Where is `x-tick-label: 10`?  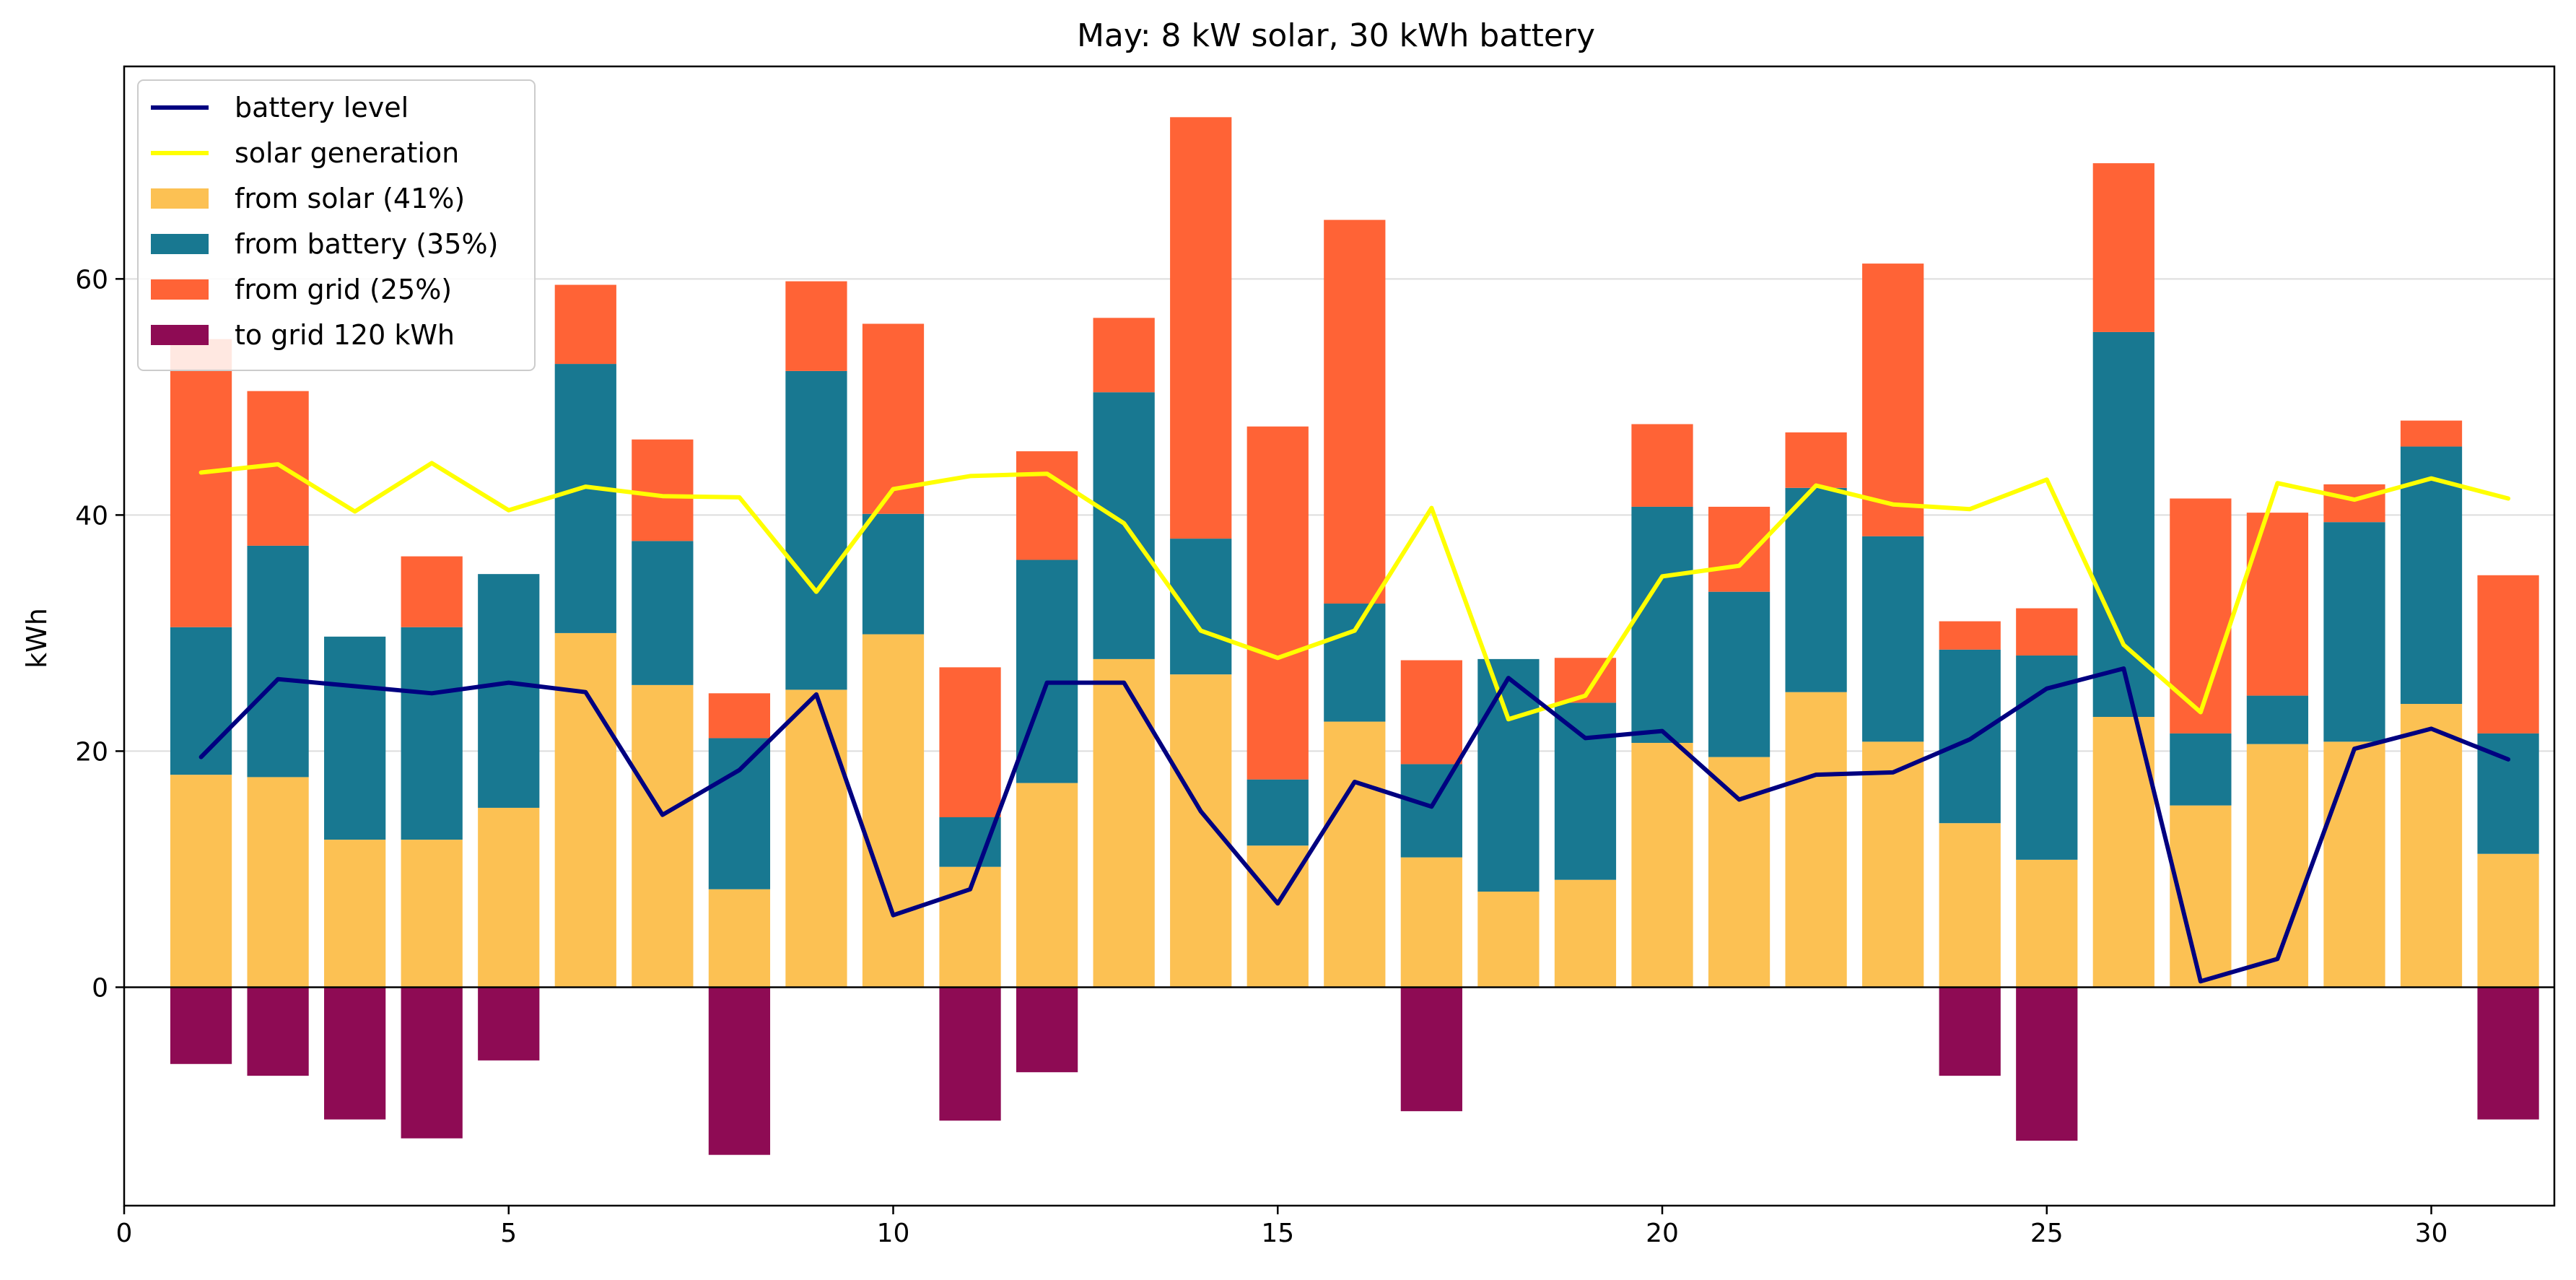
x-tick-label: 10 is located at coordinates (893, 1233).